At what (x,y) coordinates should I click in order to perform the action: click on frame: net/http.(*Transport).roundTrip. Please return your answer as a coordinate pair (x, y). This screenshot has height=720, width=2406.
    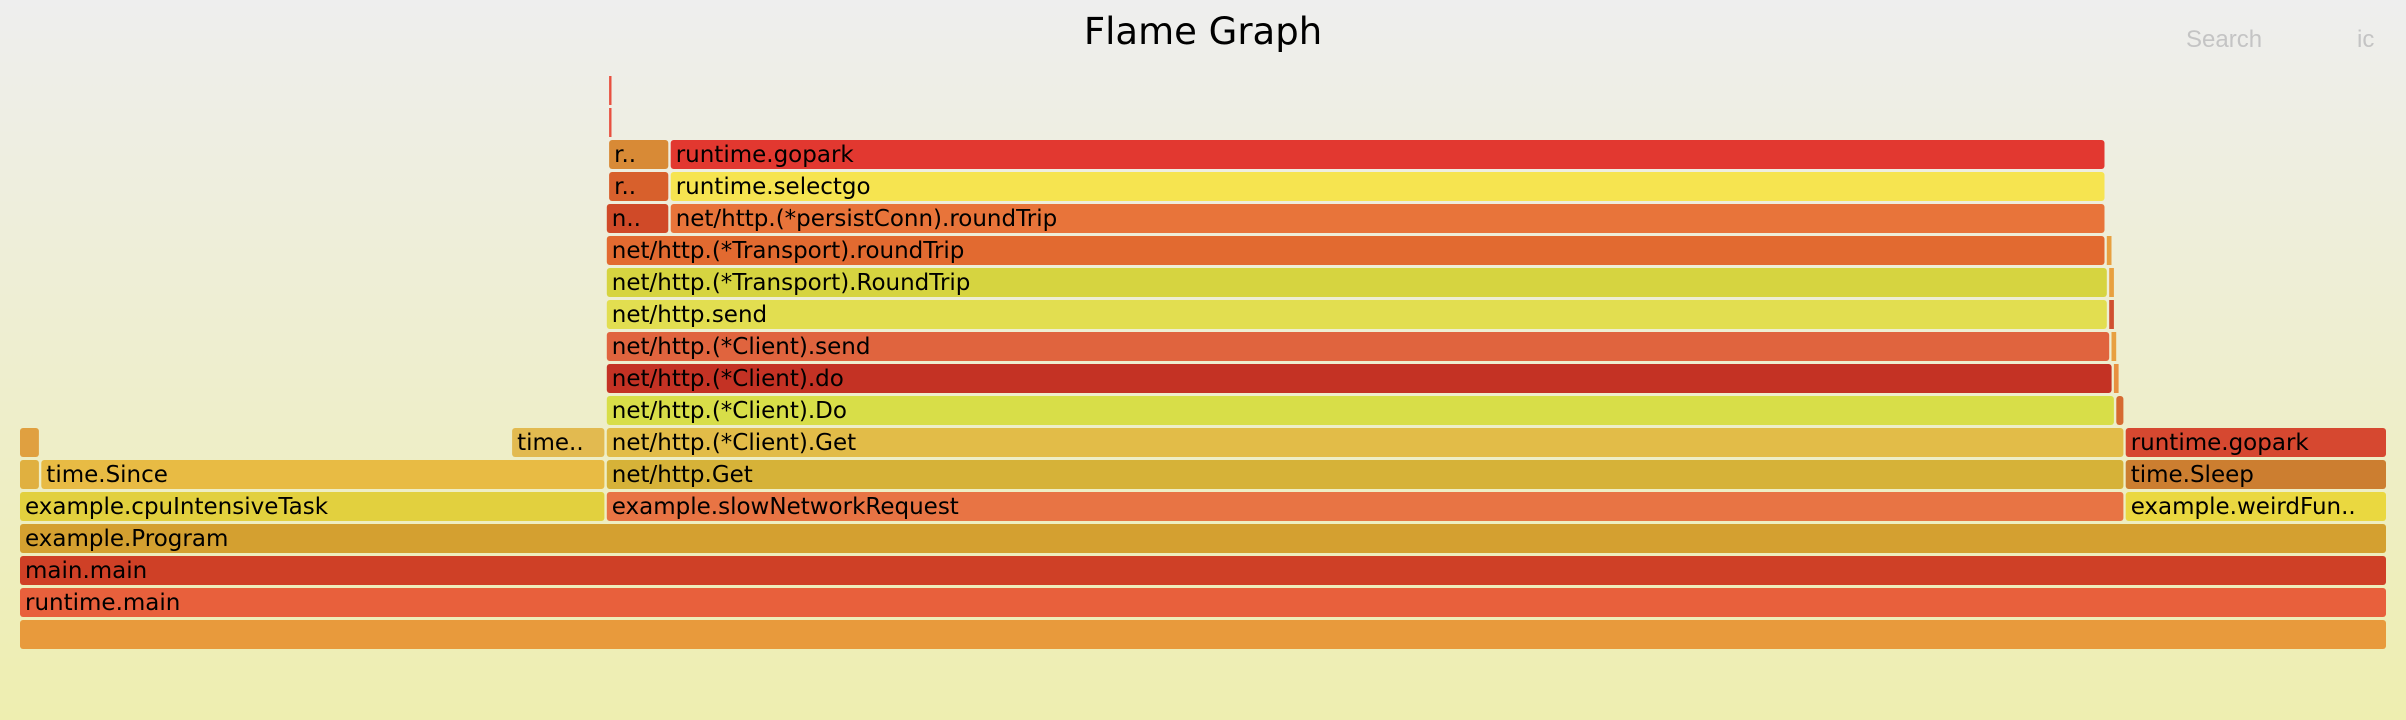
    Looking at the image, I should click on (1355, 250).